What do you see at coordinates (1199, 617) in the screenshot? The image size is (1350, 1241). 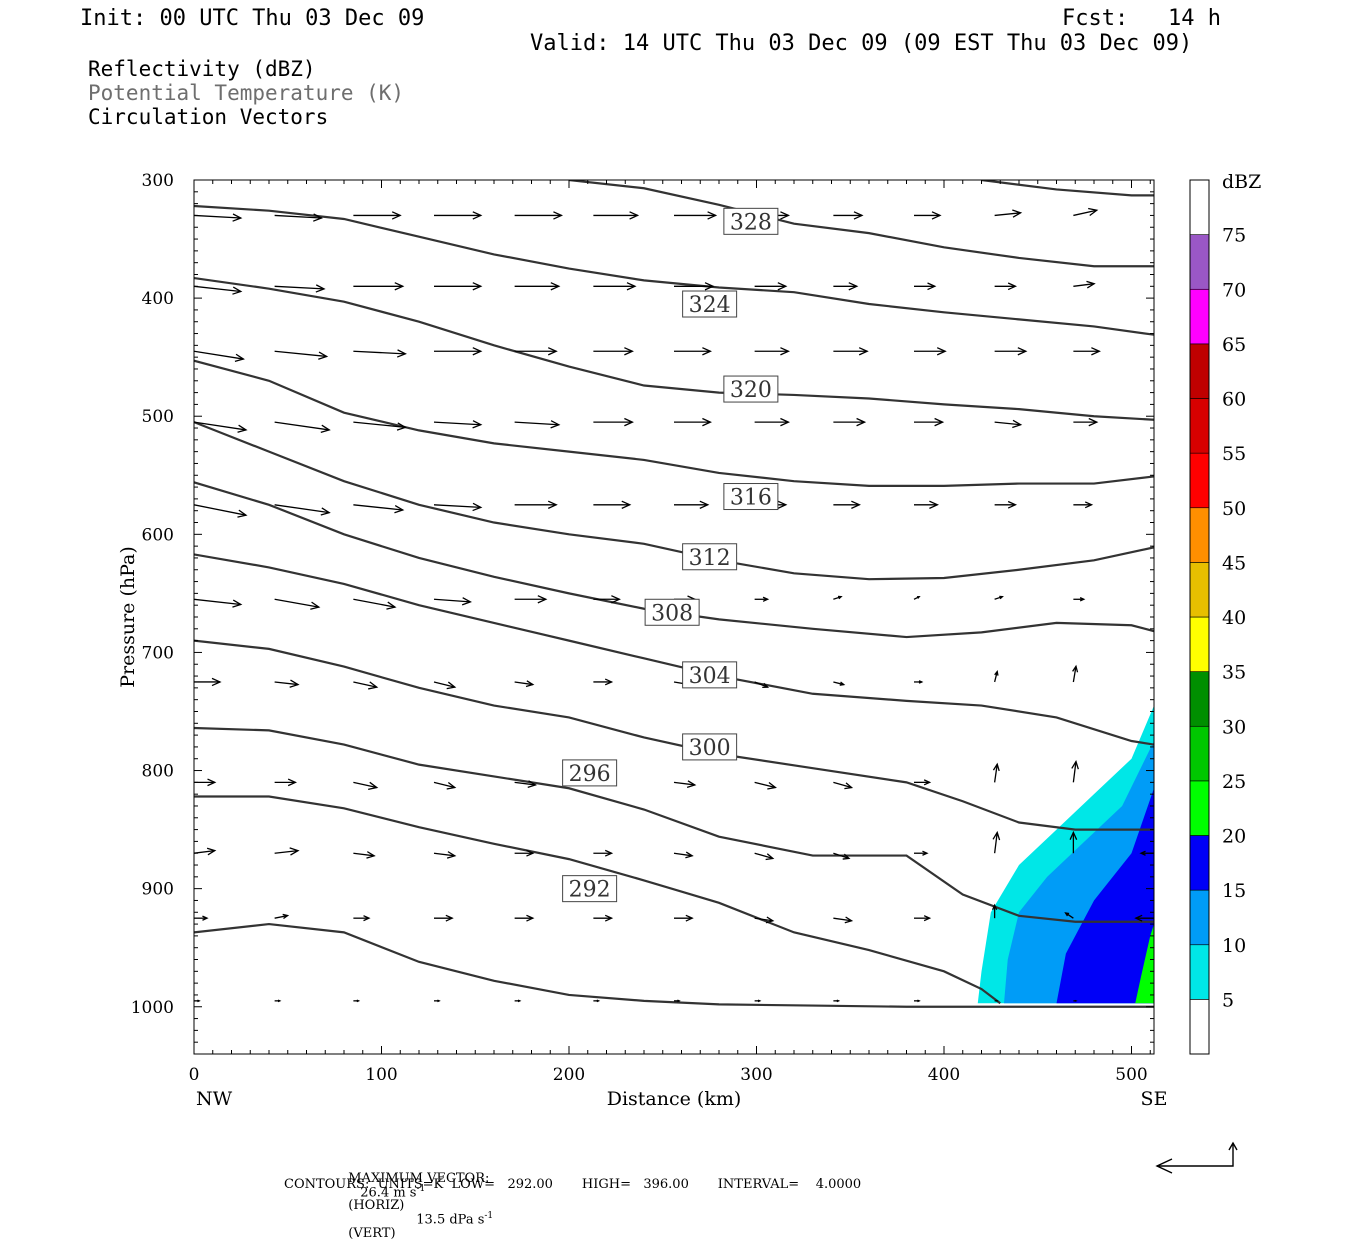 I see `colorbar-frame` at bounding box center [1199, 617].